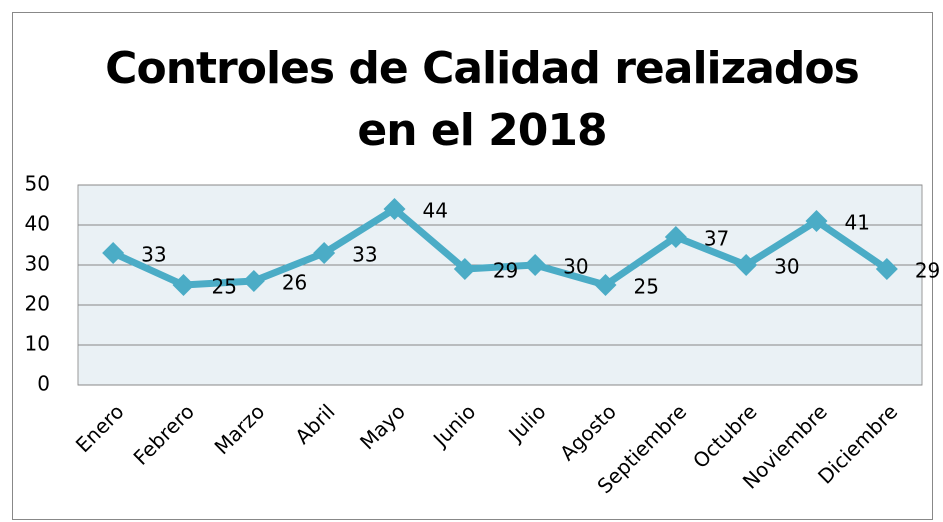 This screenshot has height=522, width=943. Describe the element at coordinates (294, 283) in the screenshot. I see `data-label: 26` at that location.